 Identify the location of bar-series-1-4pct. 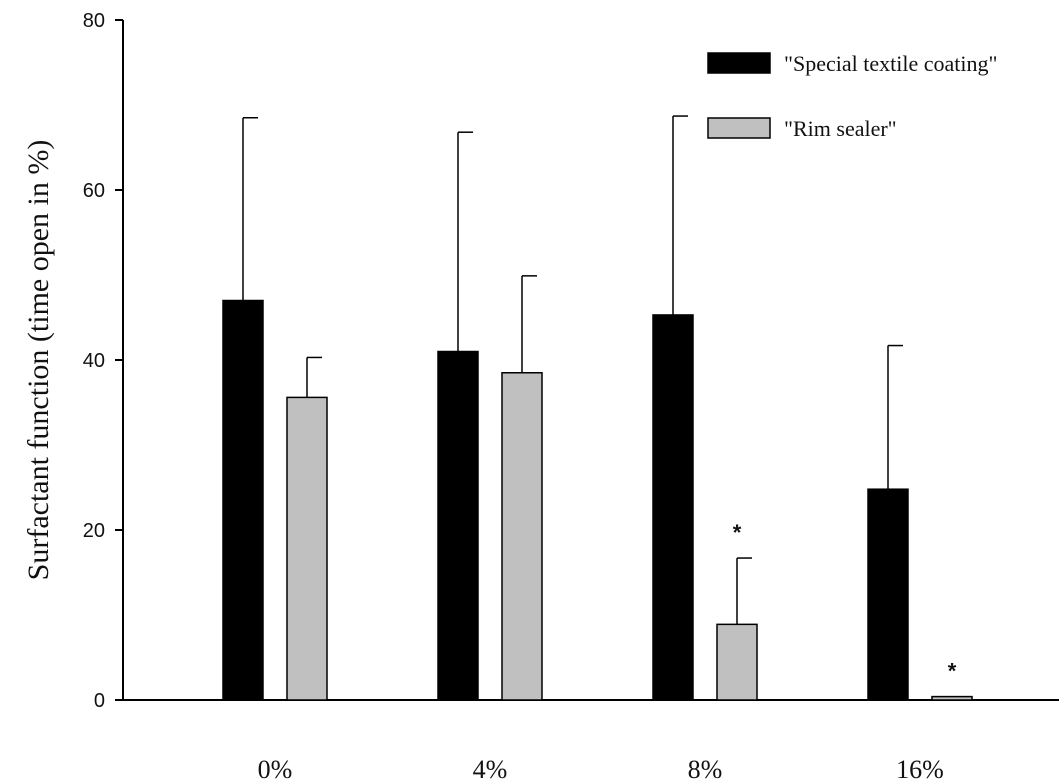
(458, 525).